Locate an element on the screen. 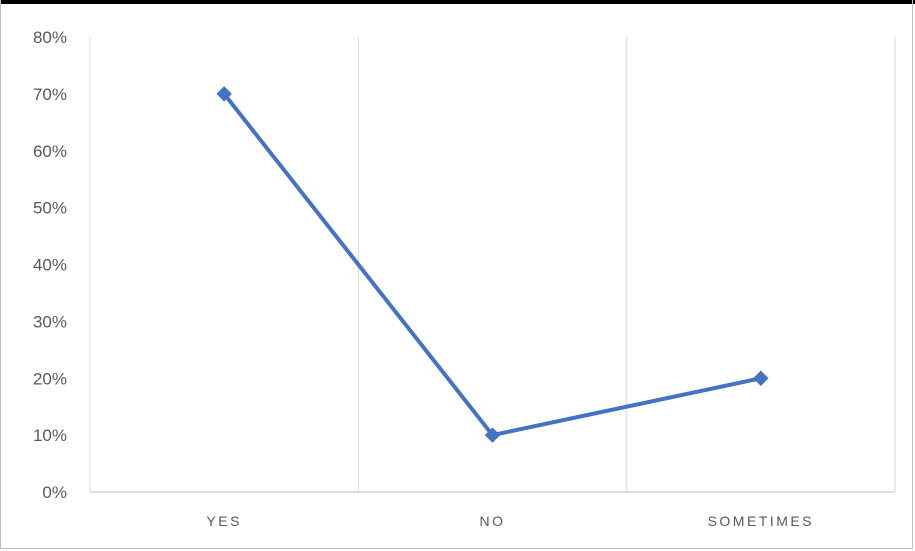 This screenshot has width=915, height=551. x-tick-label: NO is located at coordinates (493, 521).